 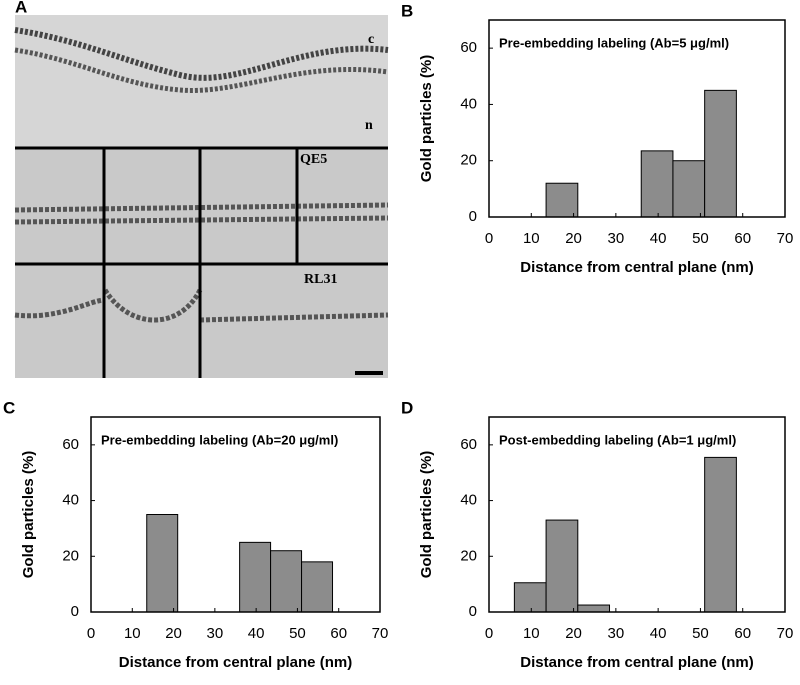 I want to click on chart-title: Pre-embedding labeling (Ab=5 μg/ml), so click(x=614, y=42).